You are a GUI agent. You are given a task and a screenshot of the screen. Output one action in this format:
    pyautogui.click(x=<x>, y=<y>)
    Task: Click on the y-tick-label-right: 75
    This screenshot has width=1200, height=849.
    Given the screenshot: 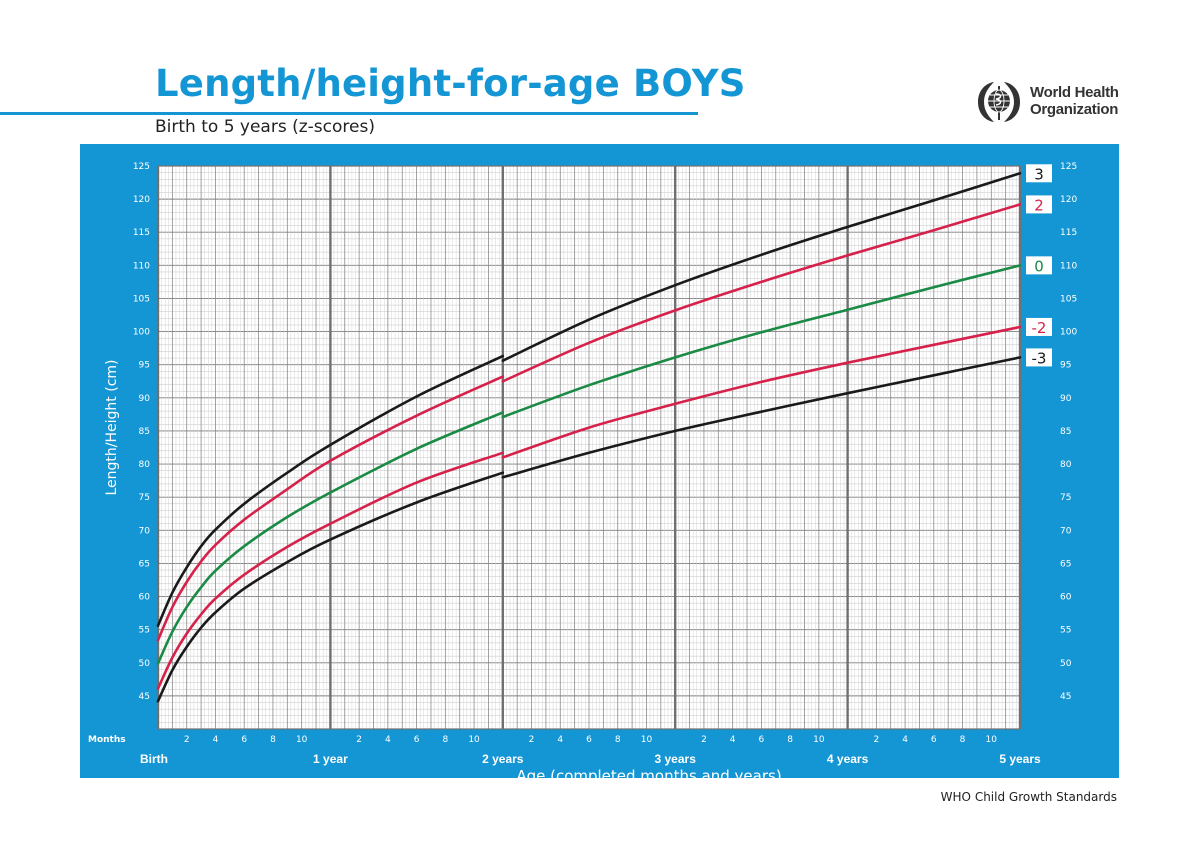 What is the action you would take?
    pyautogui.click(x=1065, y=498)
    